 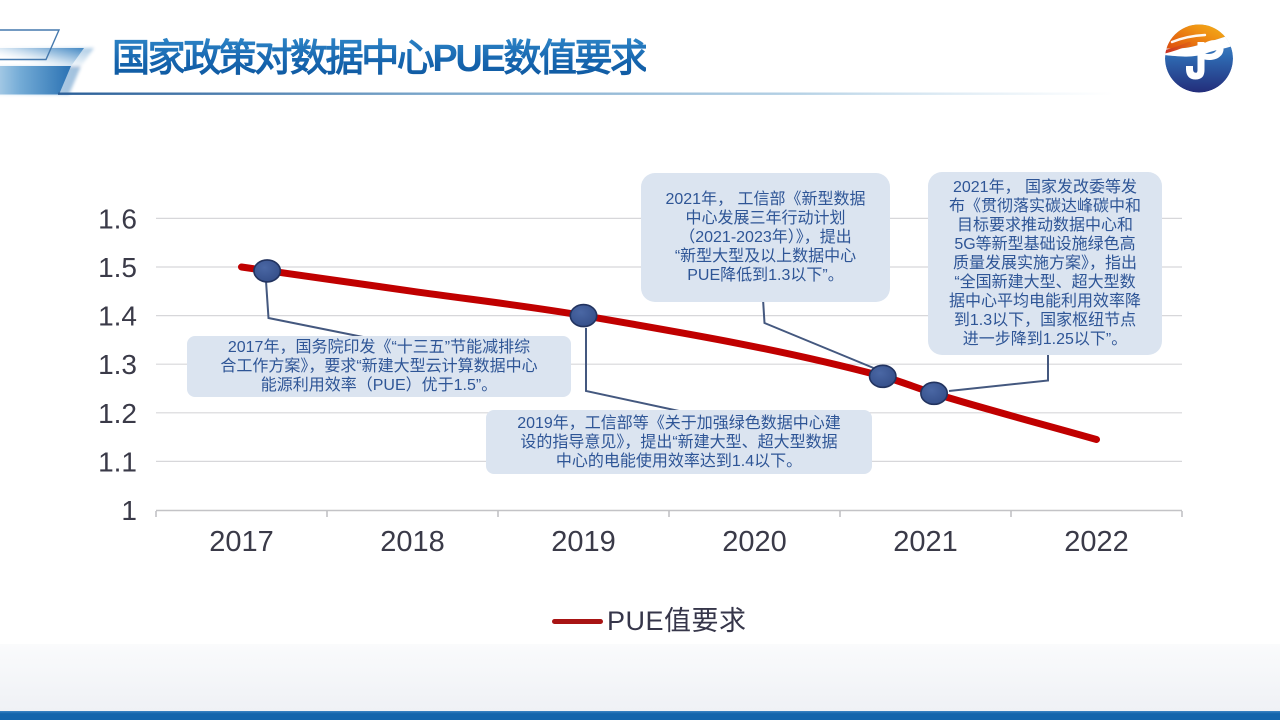 I want to click on y-tick-label: 1.2, so click(x=117, y=413).